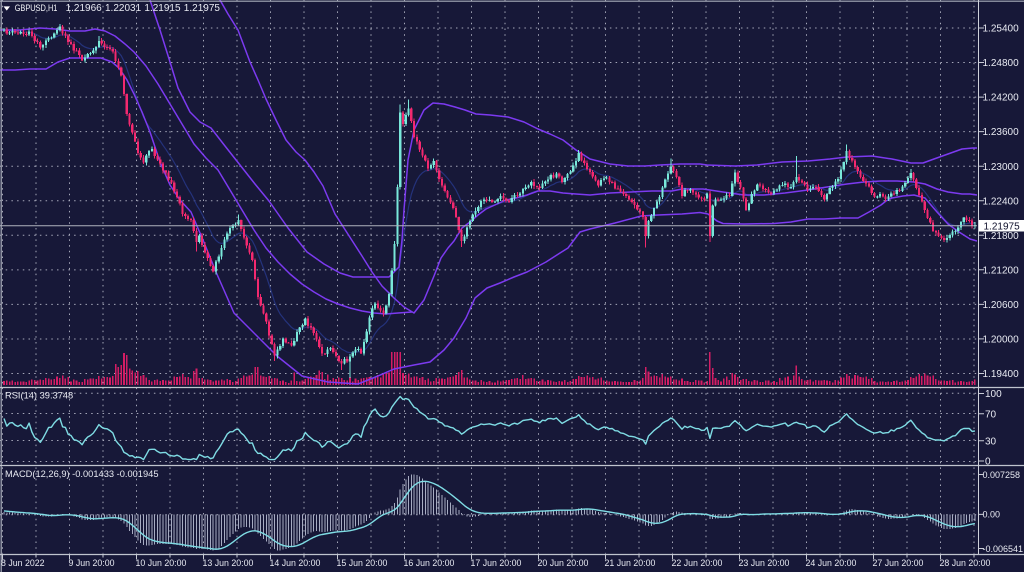 The image size is (1024, 572). What do you see at coordinates (1003, 549) in the screenshot?
I see `svg-text: -0.006541` at bounding box center [1003, 549].